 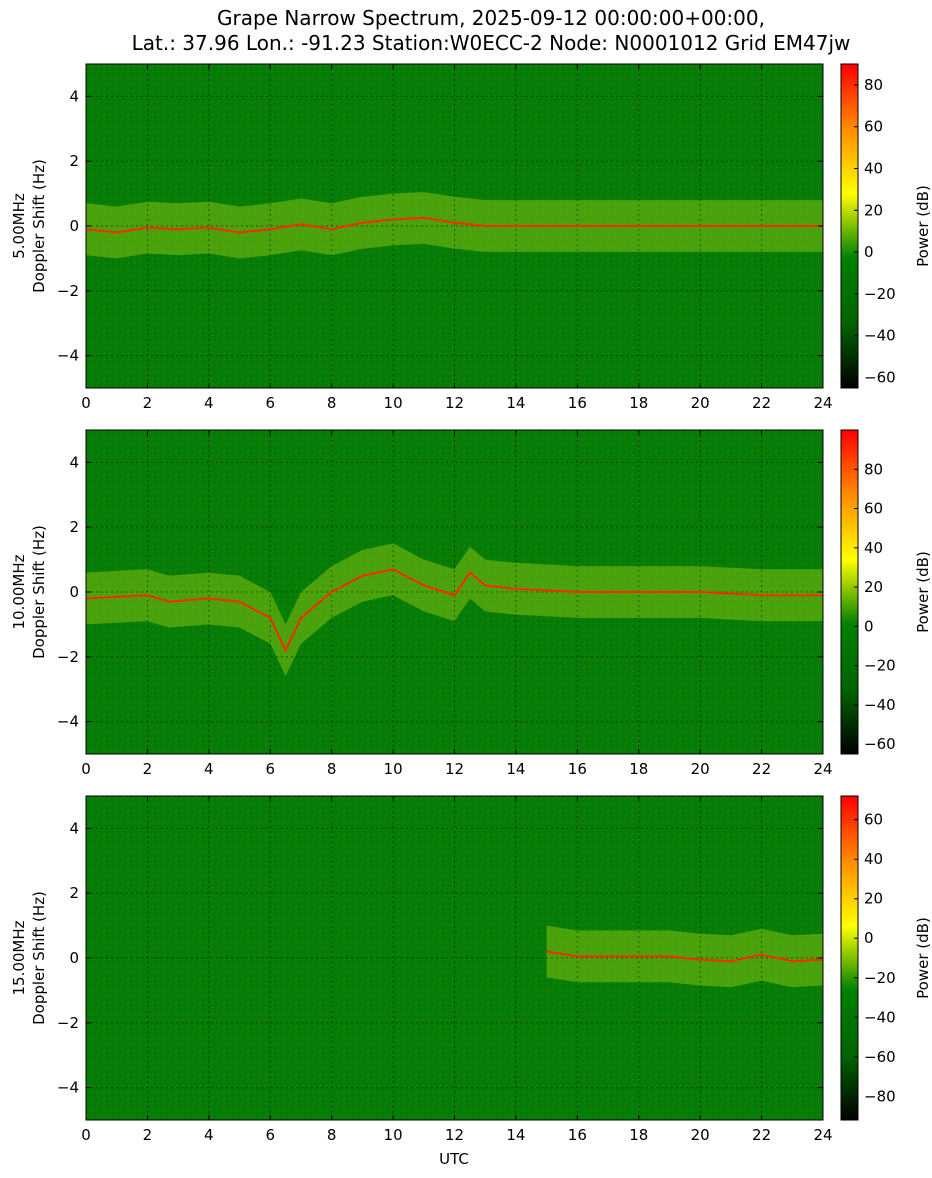 What do you see at coordinates (19, 226) in the screenshot?
I see `y-axis-label-frequency: 5.00MHz` at bounding box center [19, 226].